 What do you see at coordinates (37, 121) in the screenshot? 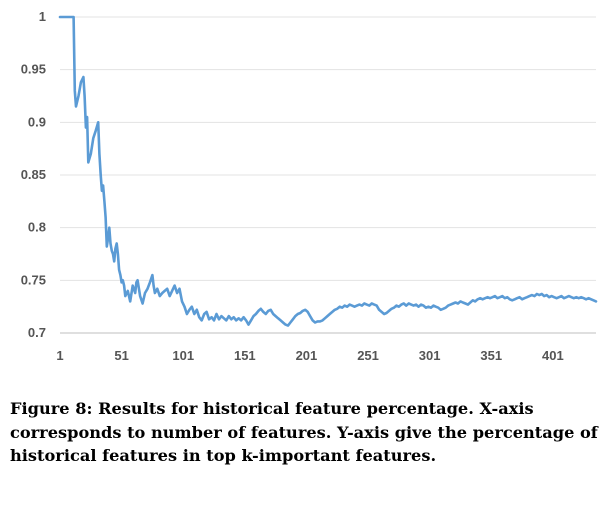
I see `y-tick-label: 0.9` at bounding box center [37, 121].